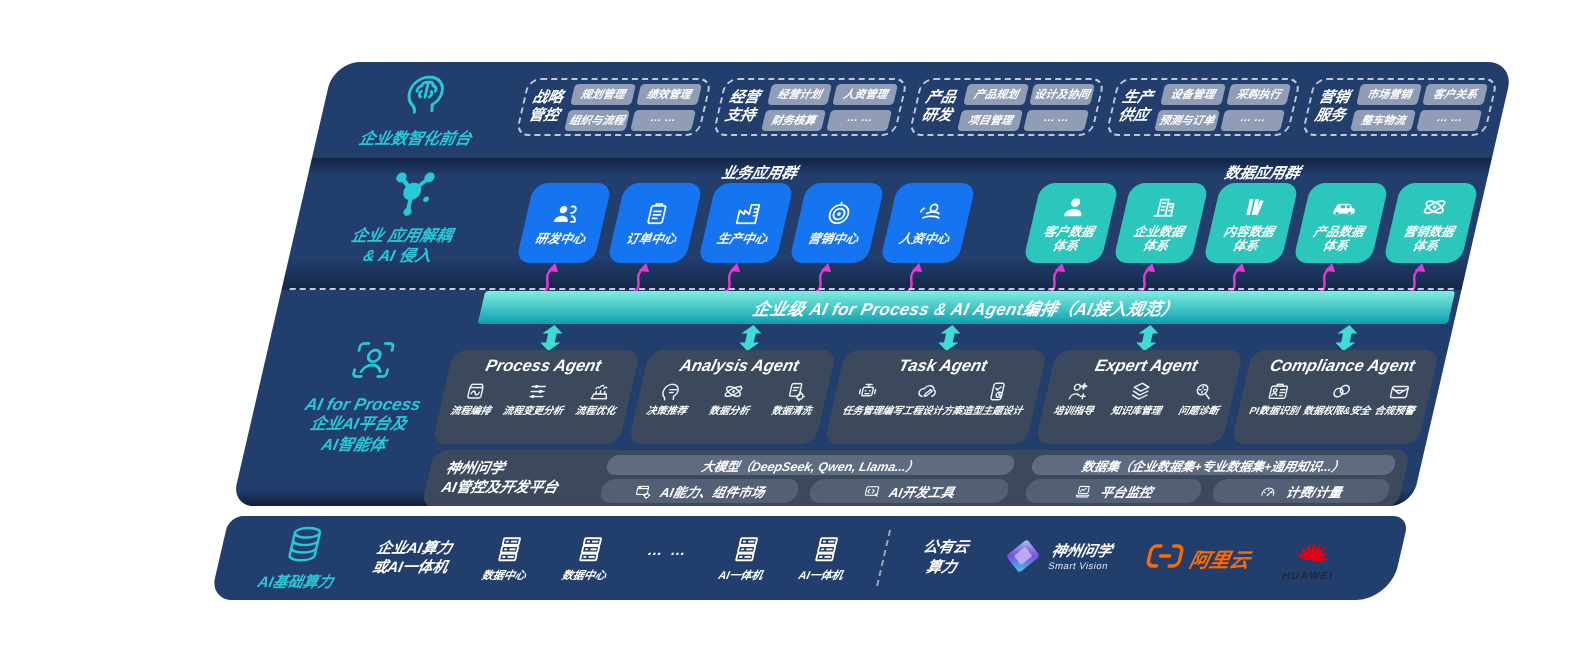 This screenshot has height=647, width=1572. Describe the element at coordinates (358, 424) in the screenshot. I see `ai-platform-caption-line2: 企业AI平台及` at that location.